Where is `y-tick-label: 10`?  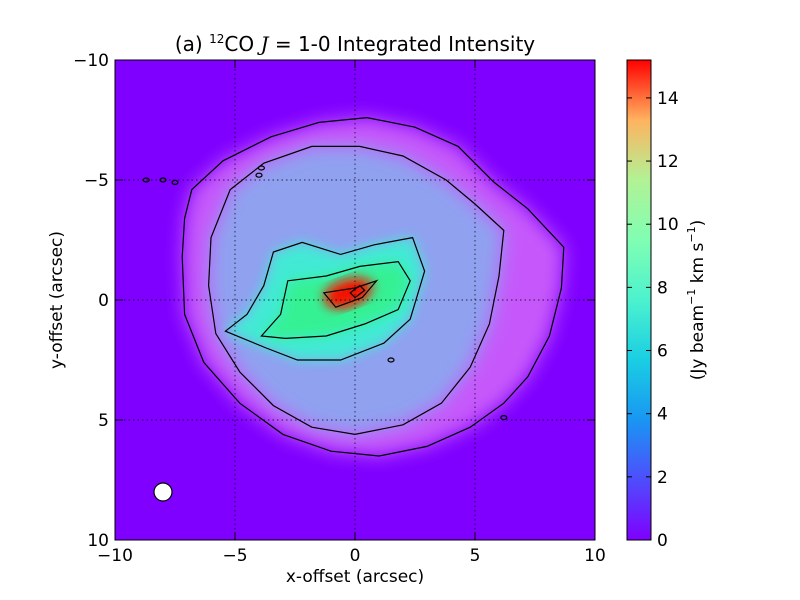 y-tick-label: 10 is located at coordinates (98, 541).